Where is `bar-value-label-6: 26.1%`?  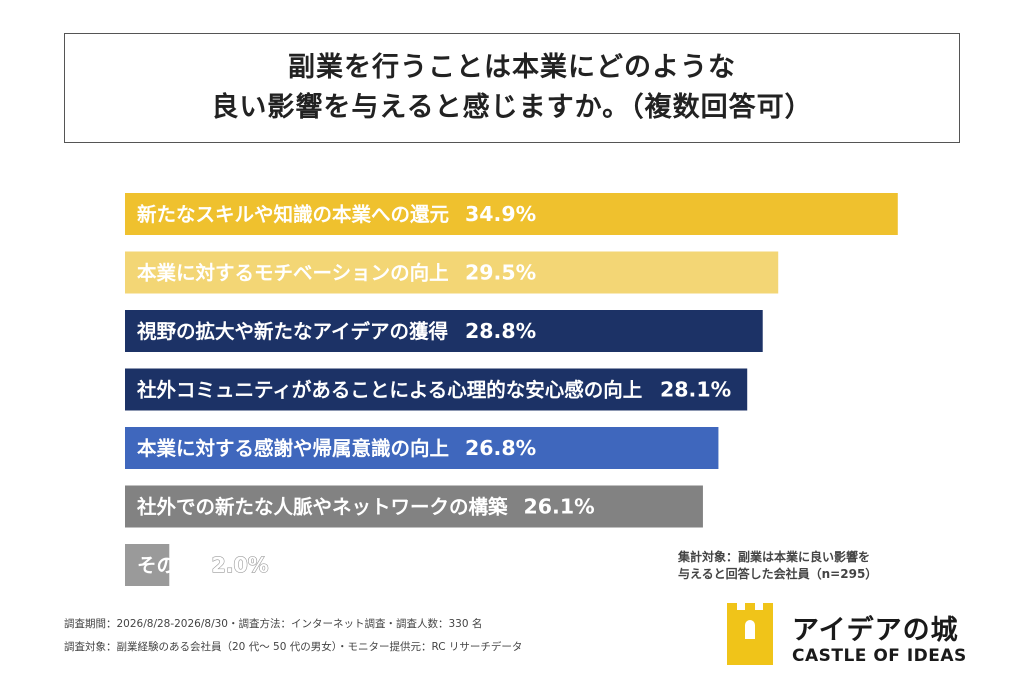
bar-value-label-6: 26.1% is located at coordinates (559, 507).